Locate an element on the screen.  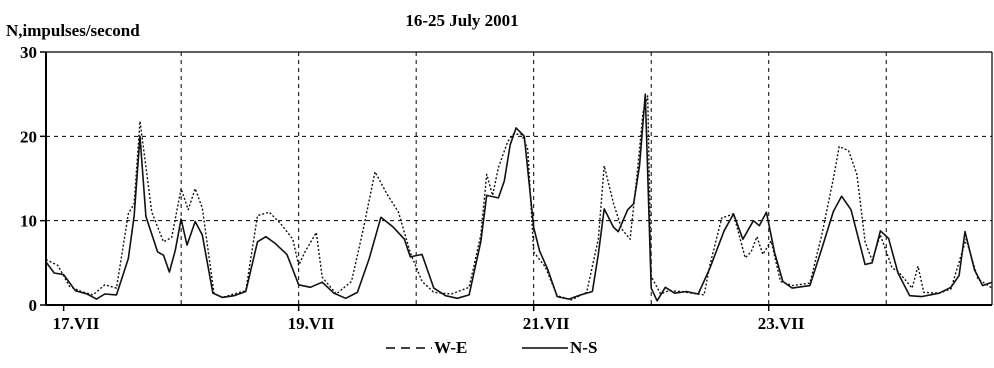
y-tick-label: 10 is located at coordinates (28, 221).